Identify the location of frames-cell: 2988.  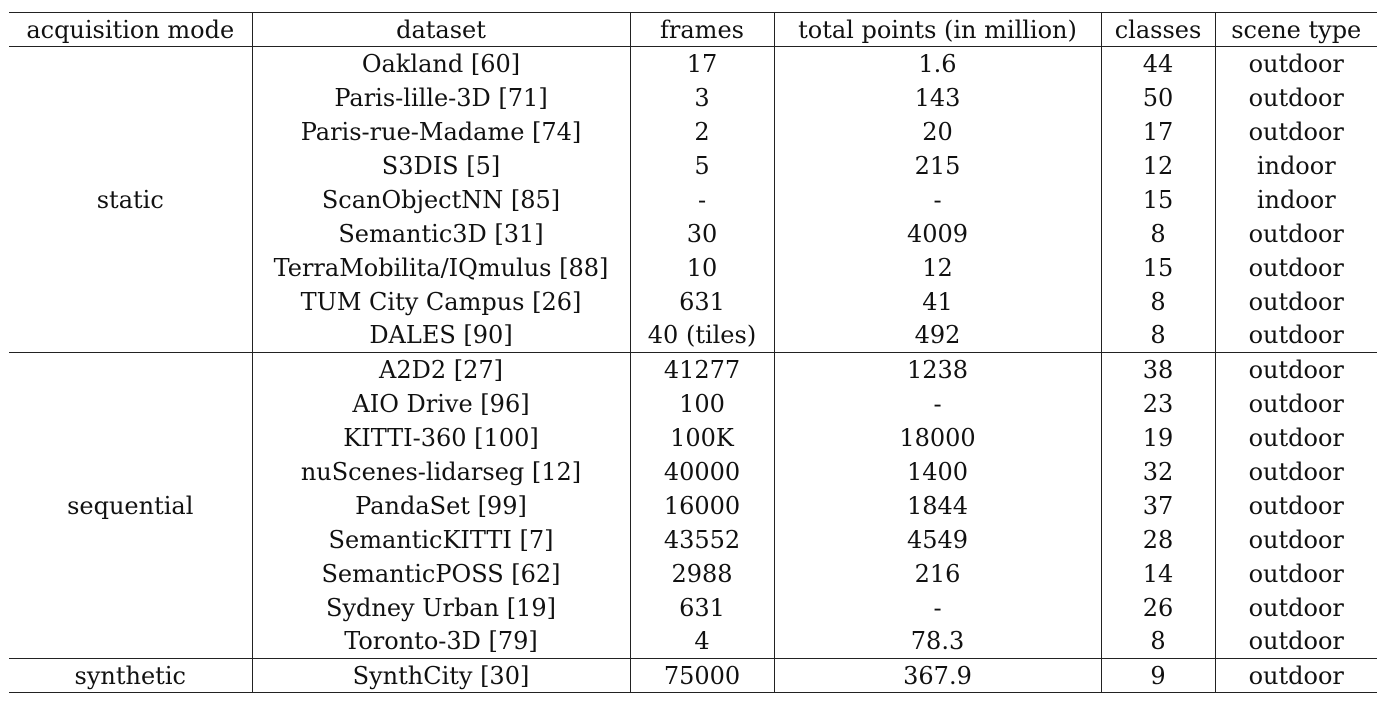
(701, 573).